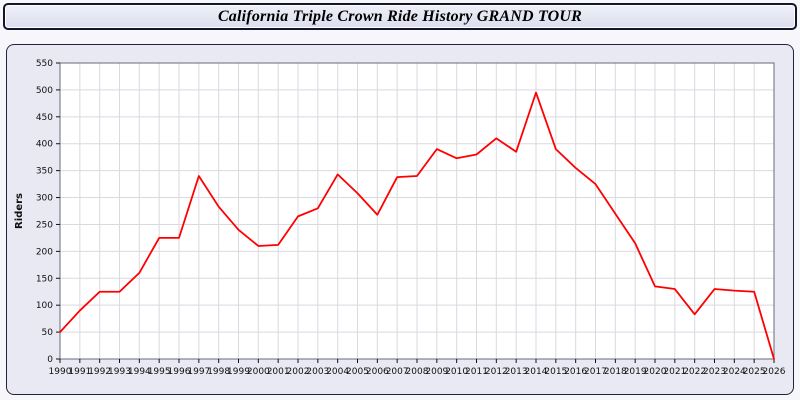 This screenshot has height=400, width=800. I want to click on svg-text: 1997, so click(198, 372).